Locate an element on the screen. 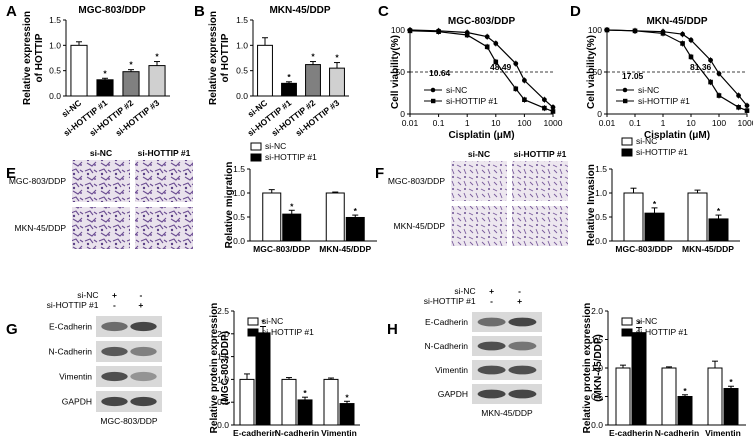 The height and width of the screenshot is (446, 753). panel-letter-A: A is located at coordinates (11, 11).